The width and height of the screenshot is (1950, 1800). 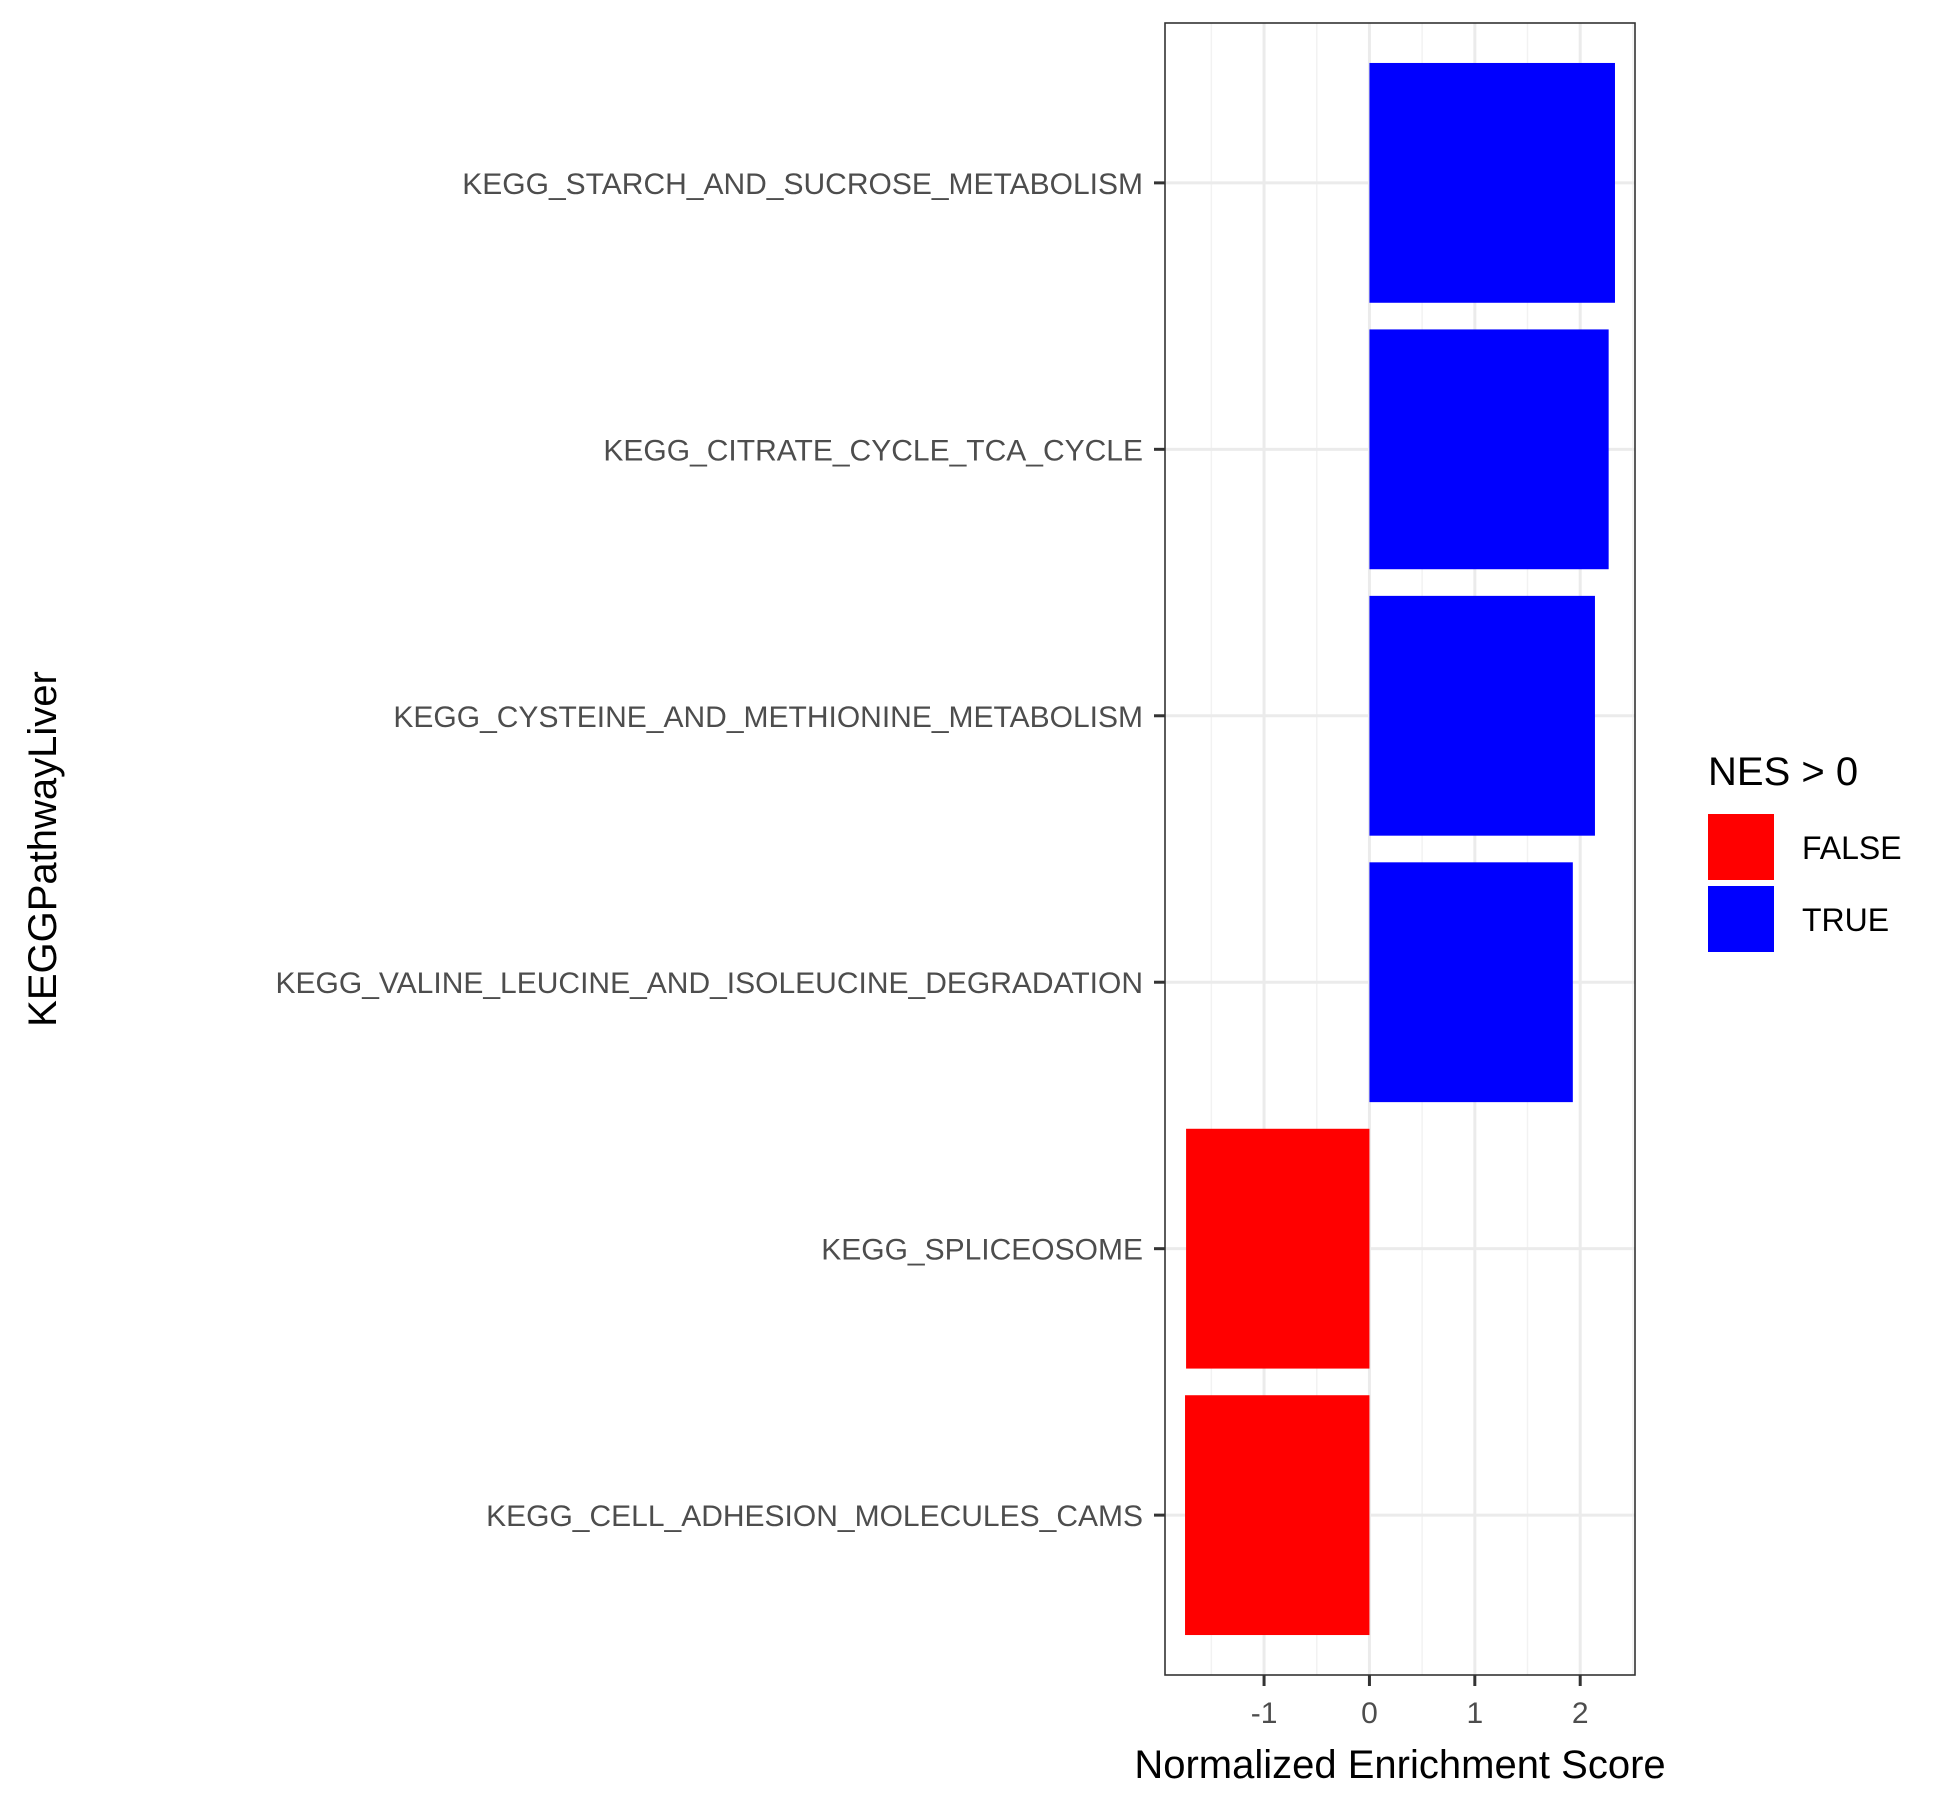 I want to click on x-axis-title: Normalized Enrichment Score, so click(x=1399, y=1765).